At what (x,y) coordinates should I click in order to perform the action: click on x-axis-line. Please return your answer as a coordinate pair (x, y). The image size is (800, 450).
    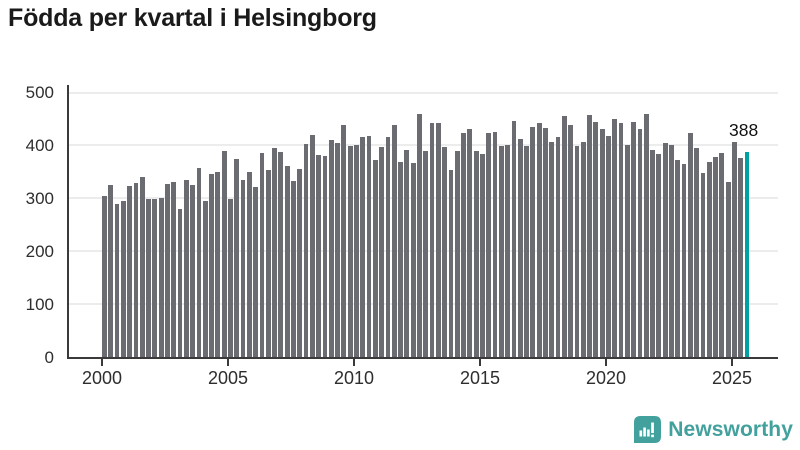
    Looking at the image, I should click on (422, 358).